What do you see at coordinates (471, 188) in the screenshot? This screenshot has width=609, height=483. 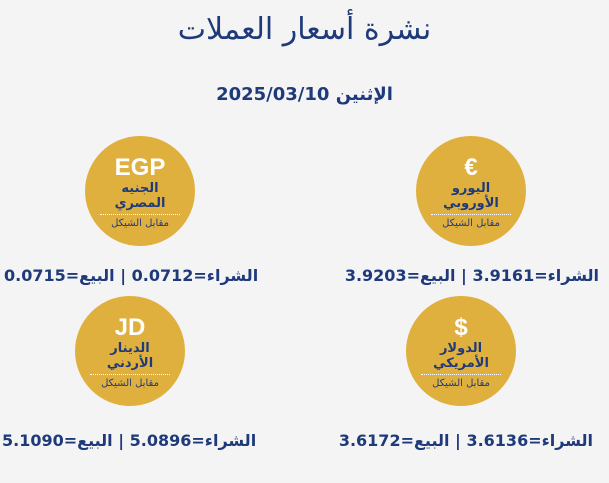 I see `currency-name-line1: اليورو` at bounding box center [471, 188].